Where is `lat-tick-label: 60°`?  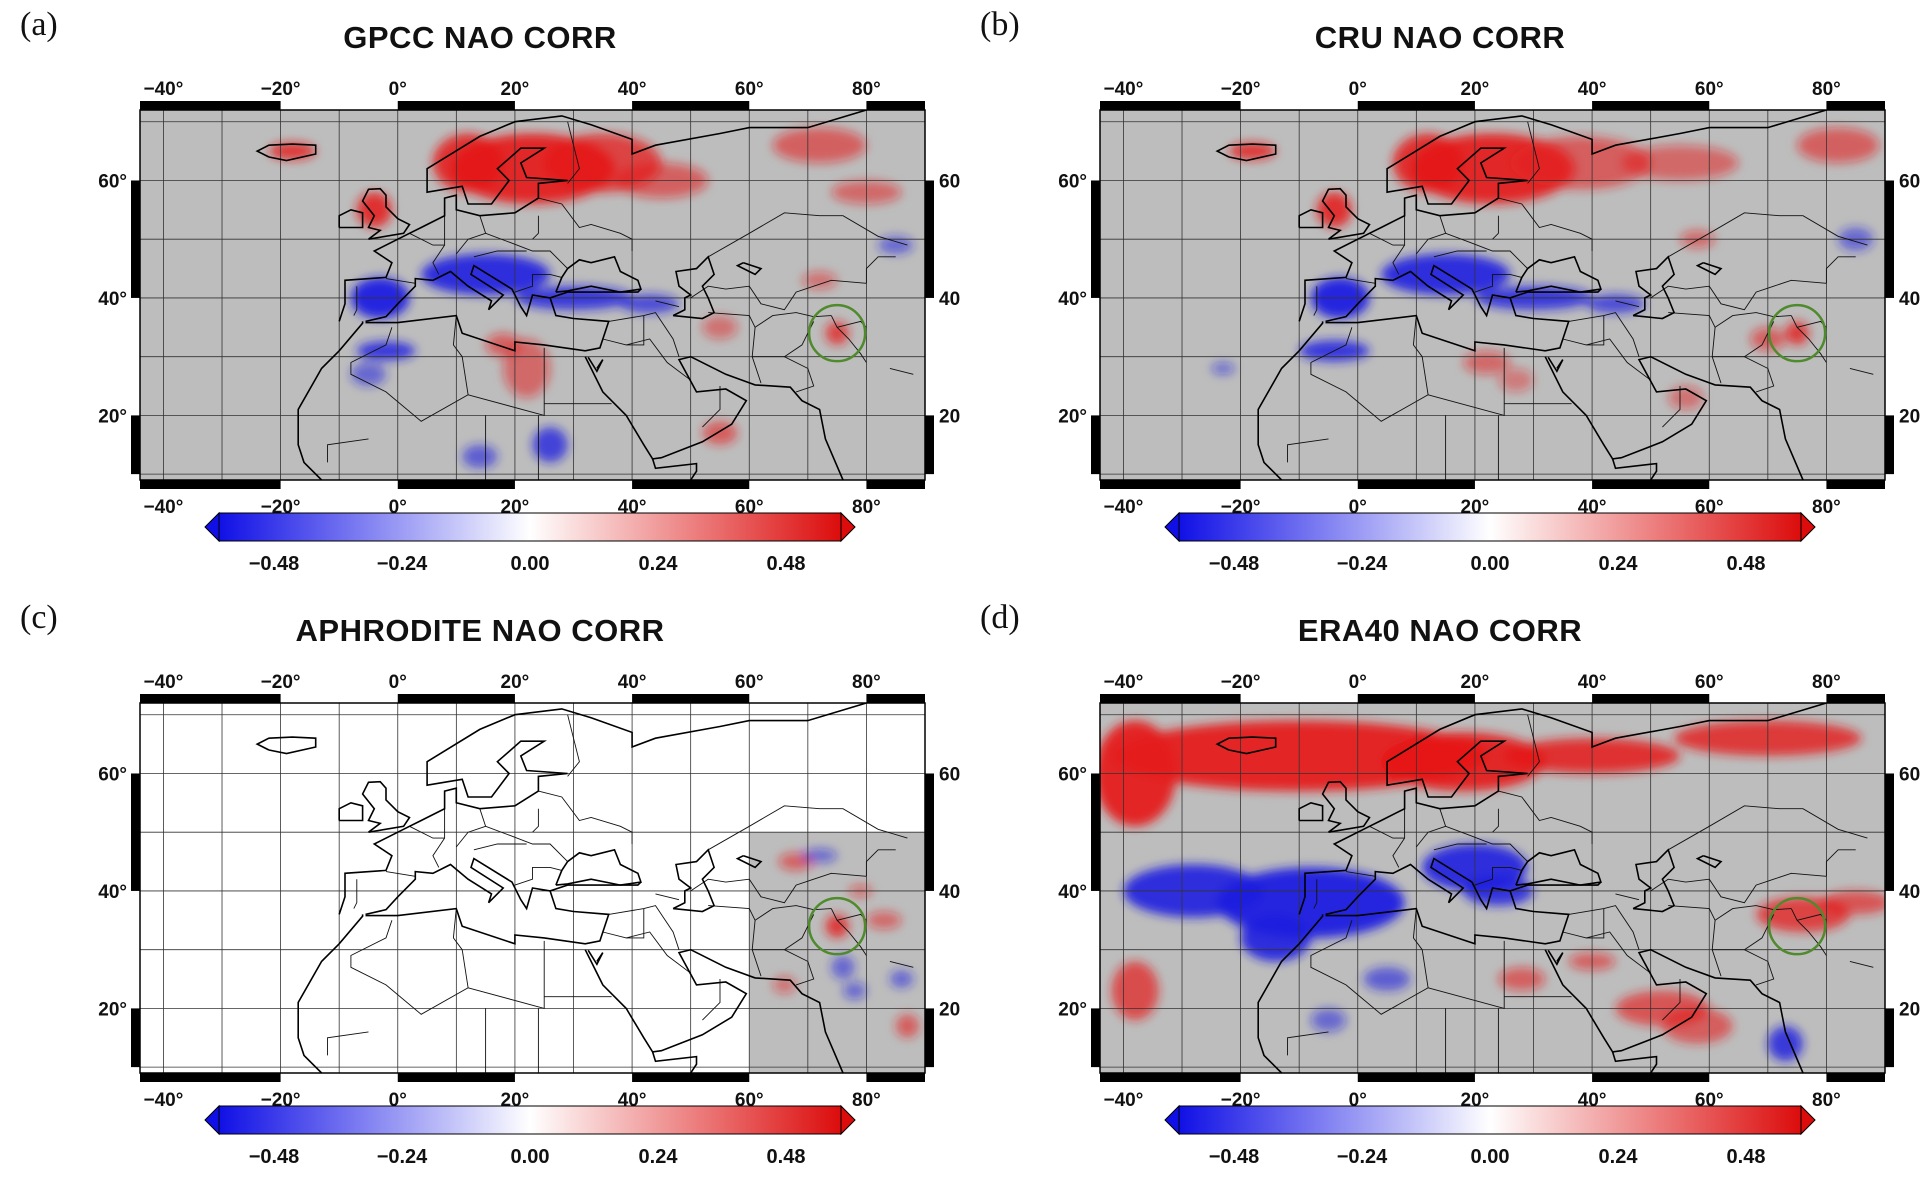 lat-tick-label: 60° is located at coordinates (112, 181).